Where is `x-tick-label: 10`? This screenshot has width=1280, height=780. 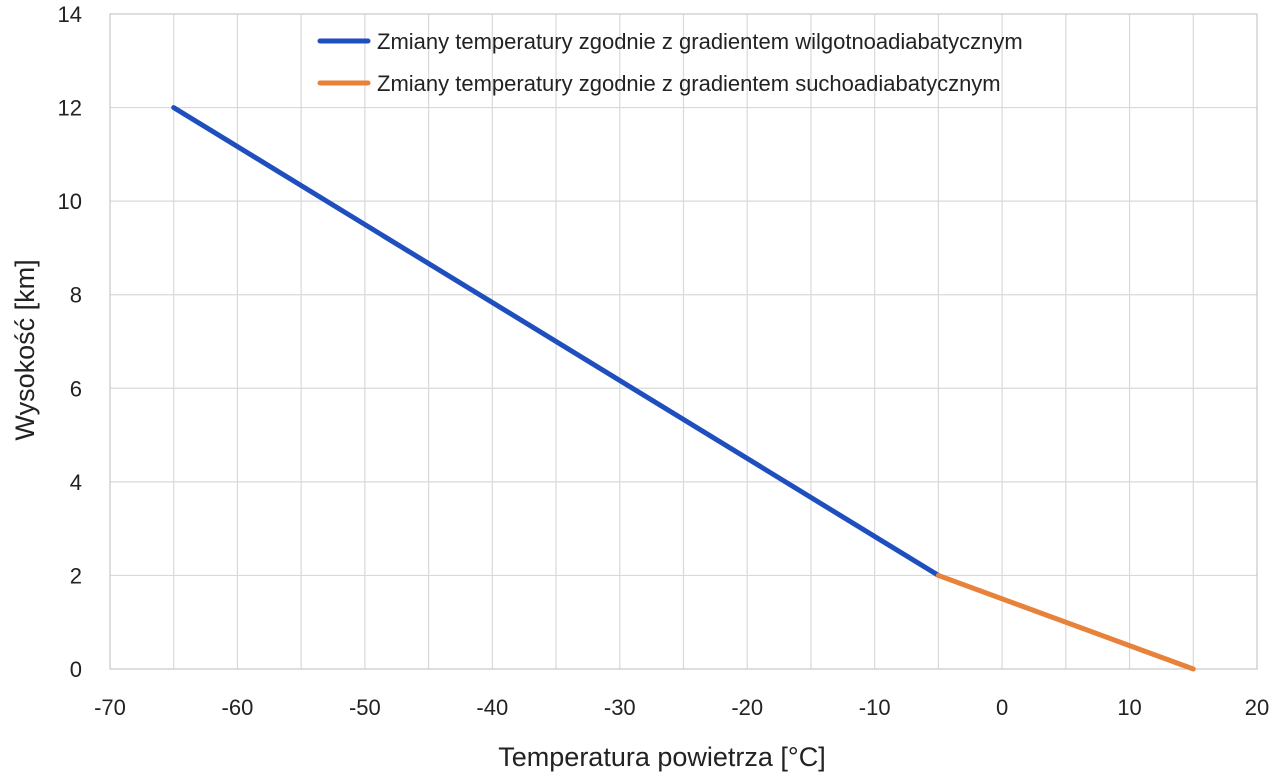 x-tick-label: 10 is located at coordinates (1129, 707).